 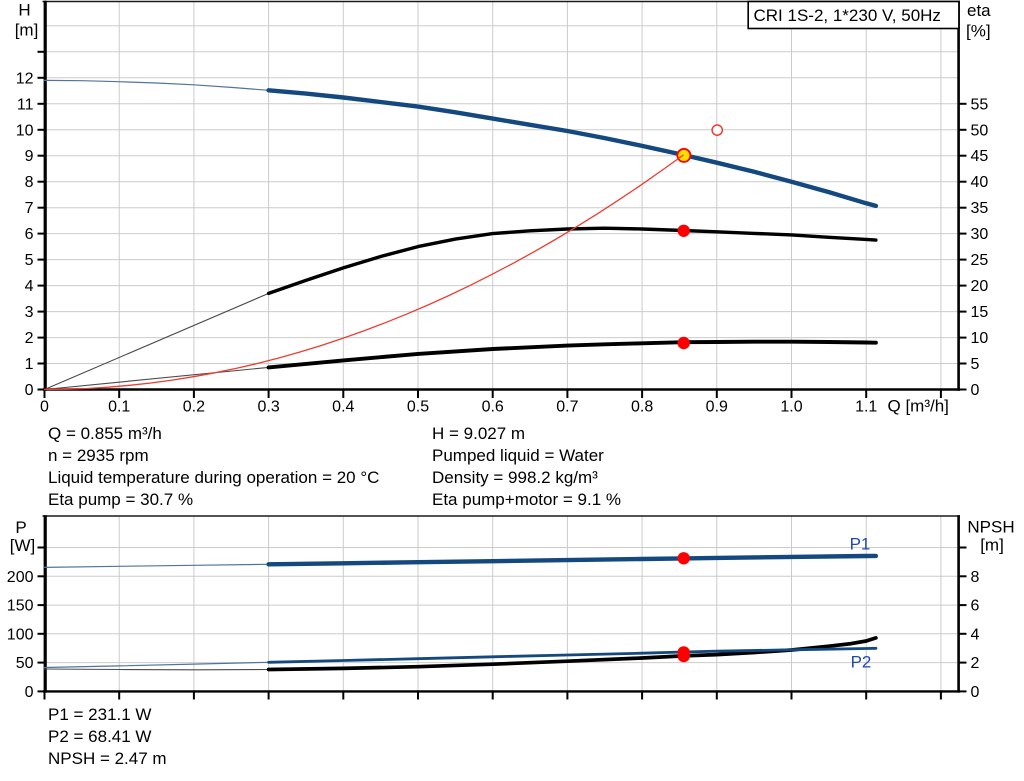 What do you see at coordinates (518, 455) in the screenshot?
I see `svg-text: Pumped liquid = Water` at bounding box center [518, 455].